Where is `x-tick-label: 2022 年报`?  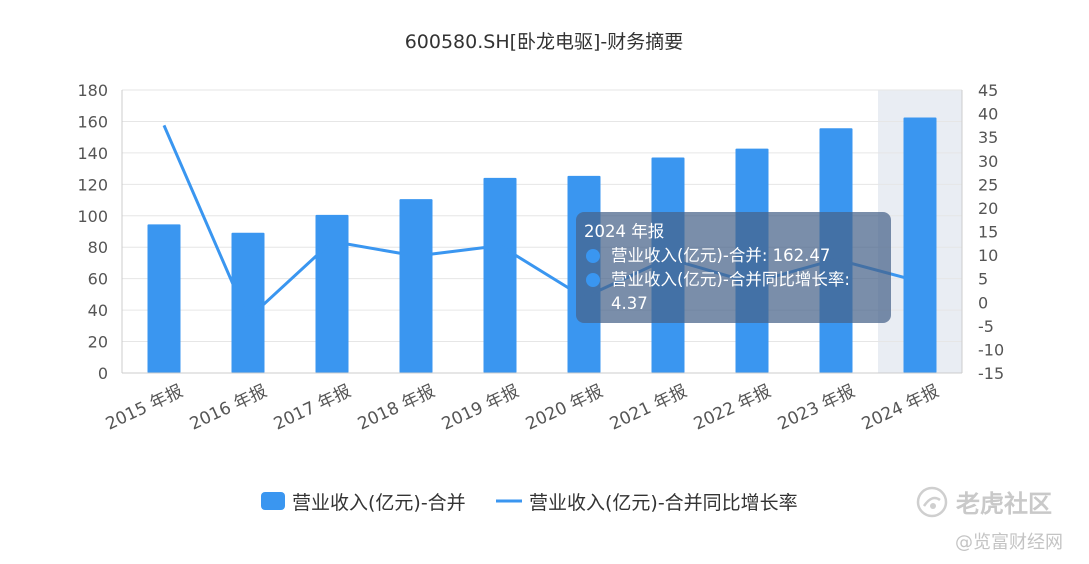
x-tick-label: 2022 年报 is located at coordinates (732, 407).